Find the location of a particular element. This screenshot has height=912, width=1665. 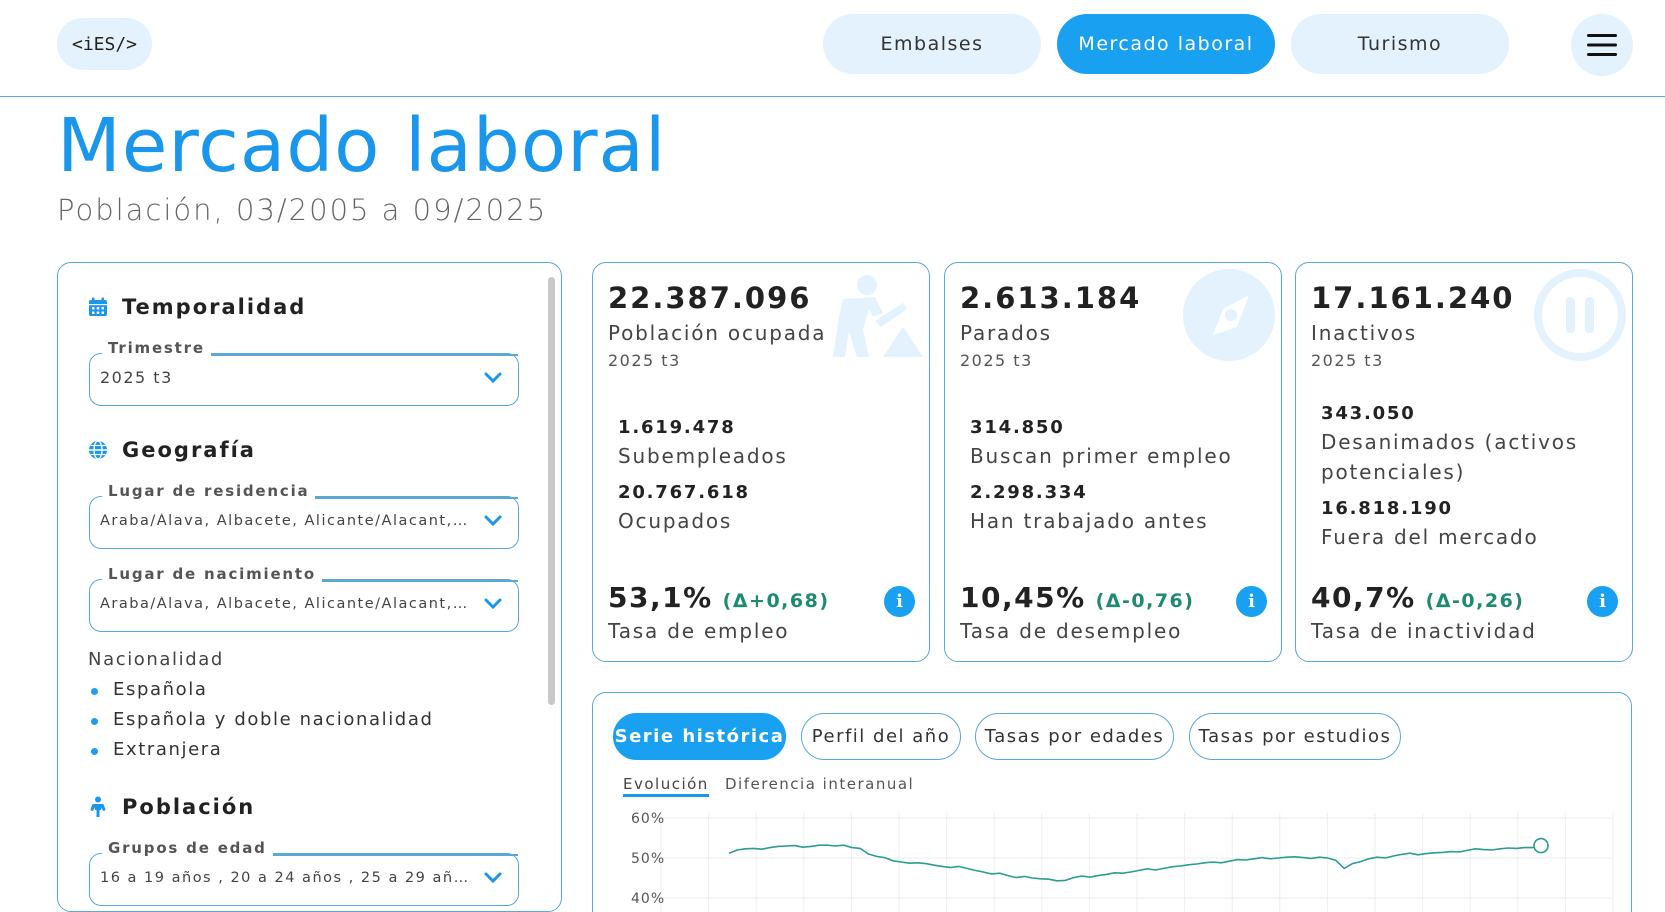

calendar-icon is located at coordinates (98, 306).